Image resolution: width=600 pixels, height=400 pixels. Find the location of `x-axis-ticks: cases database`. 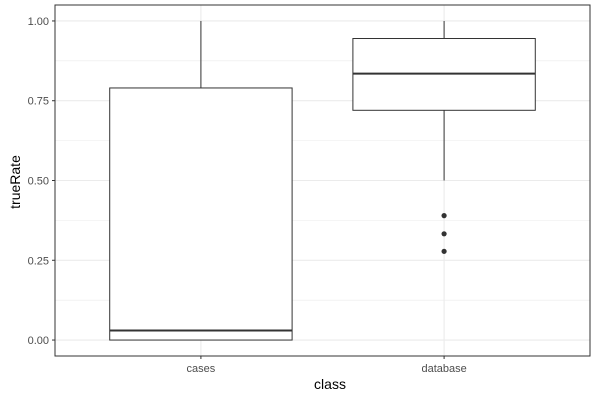

x-axis-ticks: cases database is located at coordinates (327, 365).